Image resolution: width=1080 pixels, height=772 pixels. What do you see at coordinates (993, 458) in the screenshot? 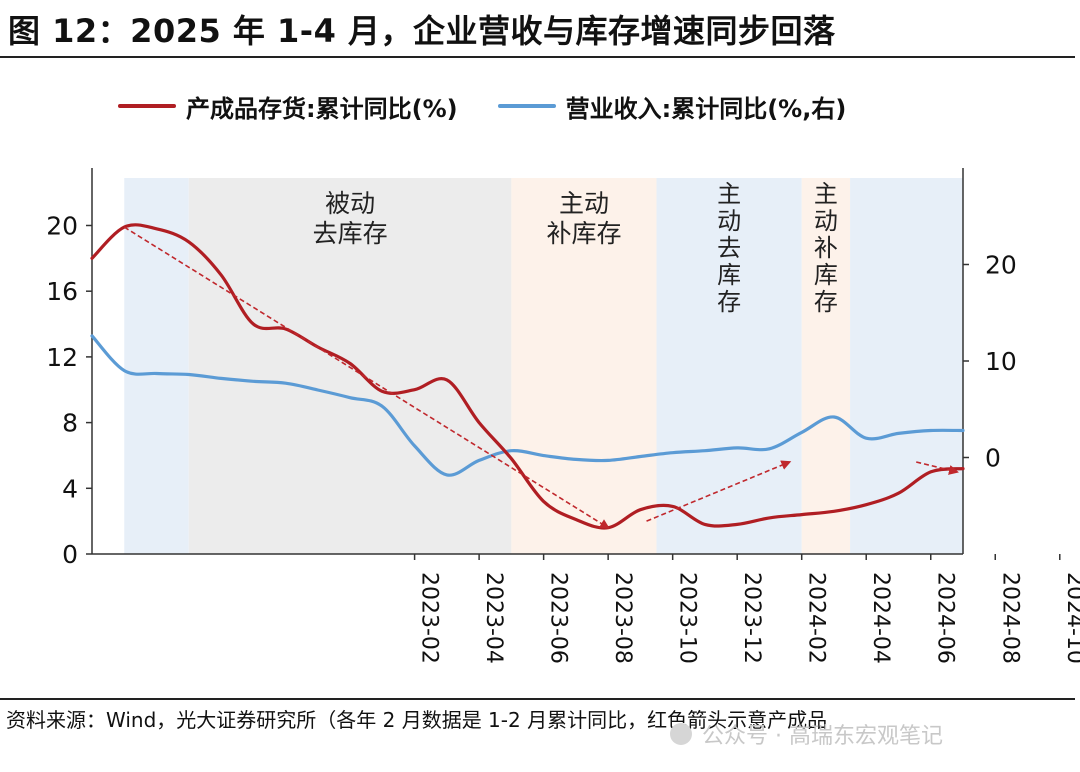
I see `right-tick-label: 0` at bounding box center [993, 458].